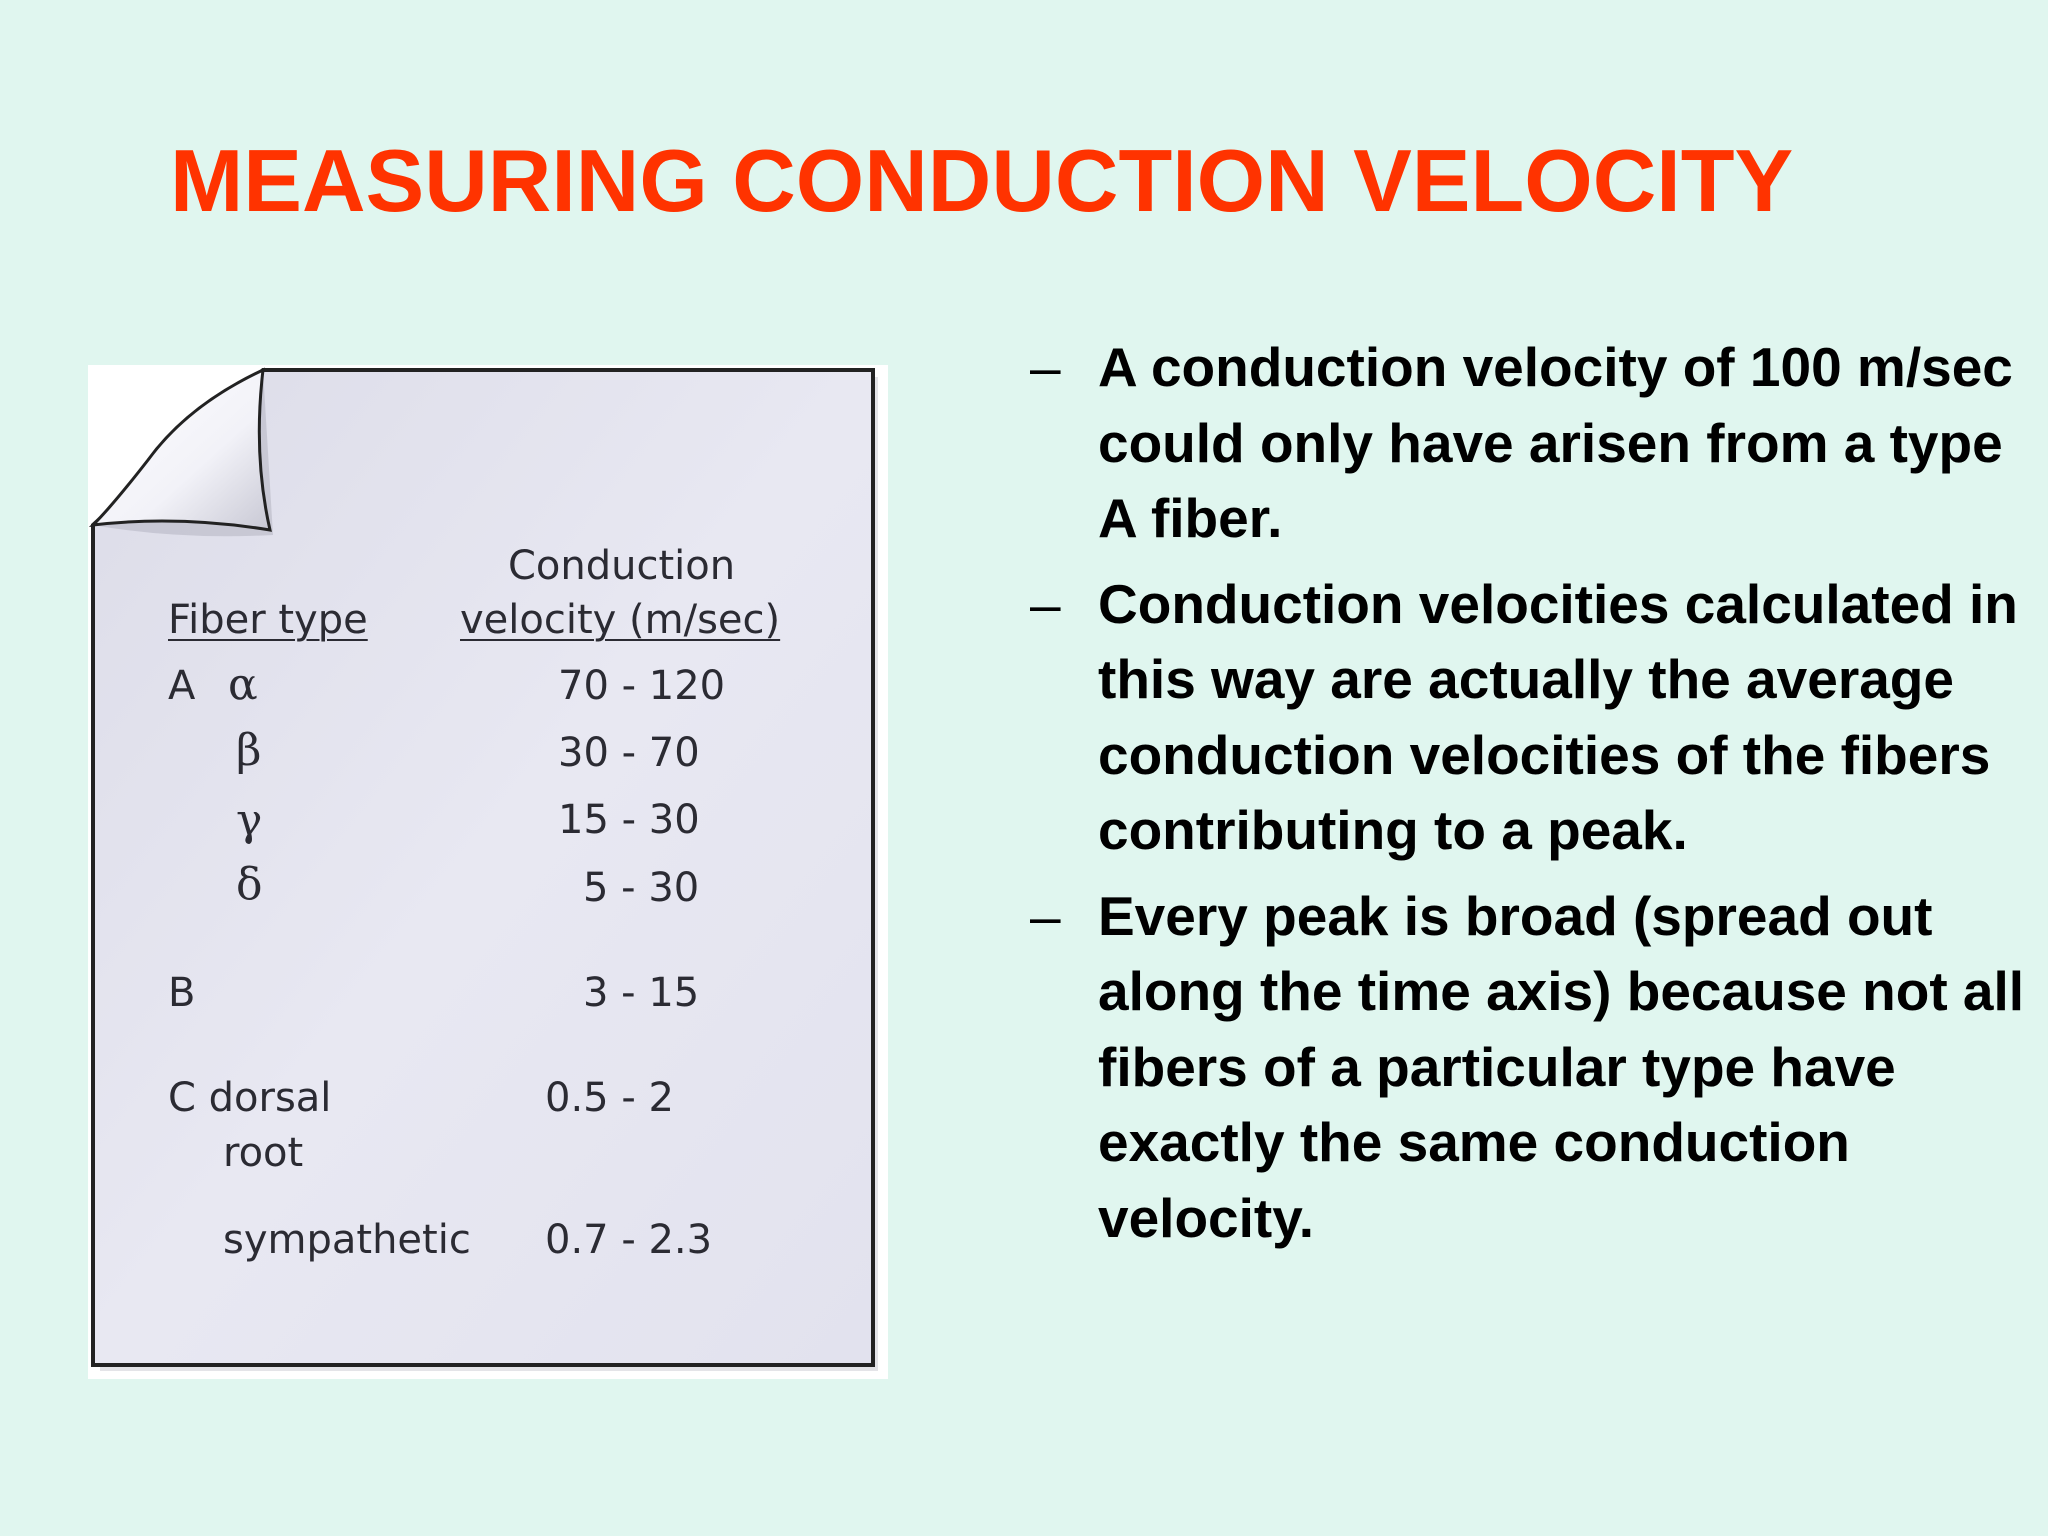  What do you see at coordinates (268, 620) in the screenshot?
I see `fiber-type-header: Fiber type` at bounding box center [268, 620].